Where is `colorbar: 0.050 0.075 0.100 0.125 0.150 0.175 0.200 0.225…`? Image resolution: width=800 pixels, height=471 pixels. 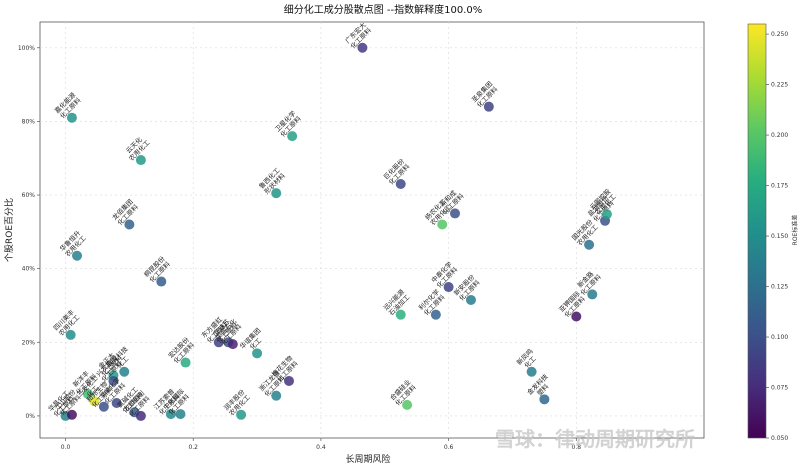 colorbar: 0.050 0.075 0.100 0.125 0.150 0.175 0.200 0.225… is located at coordinates (773, 232).